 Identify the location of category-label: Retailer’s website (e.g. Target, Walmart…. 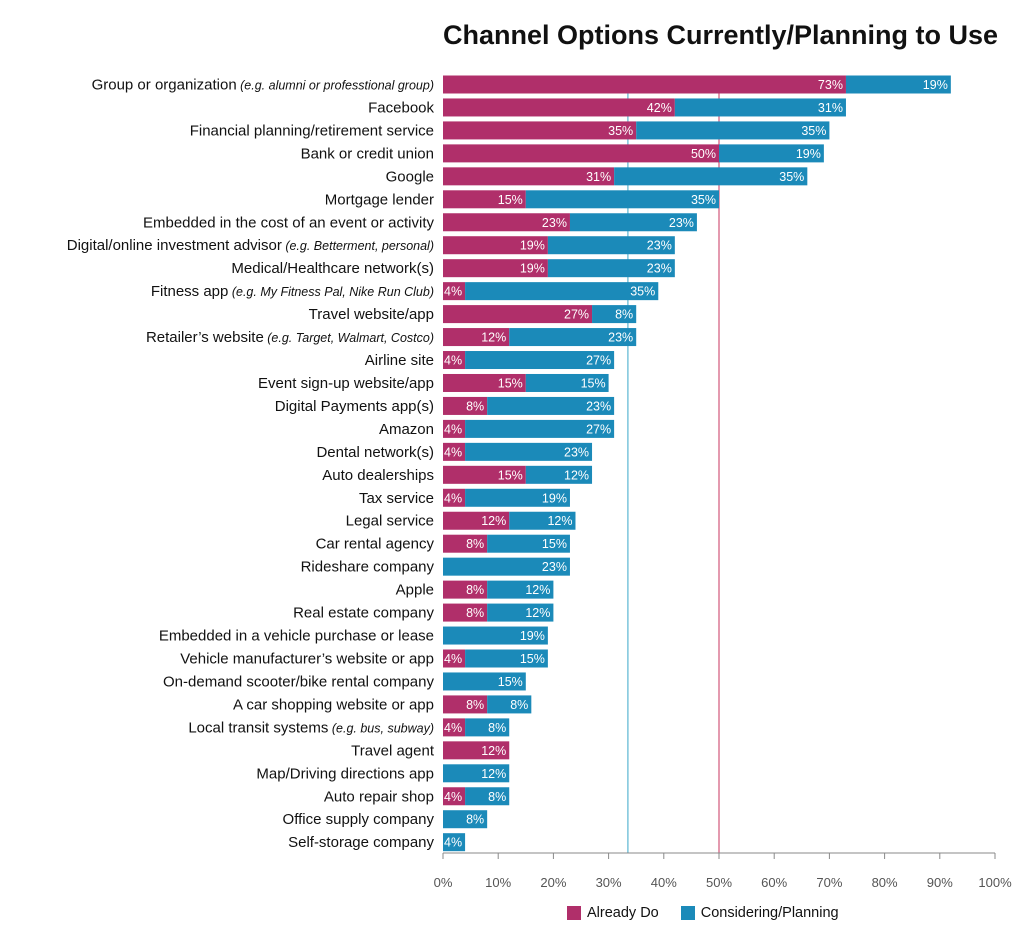
(290, 337).